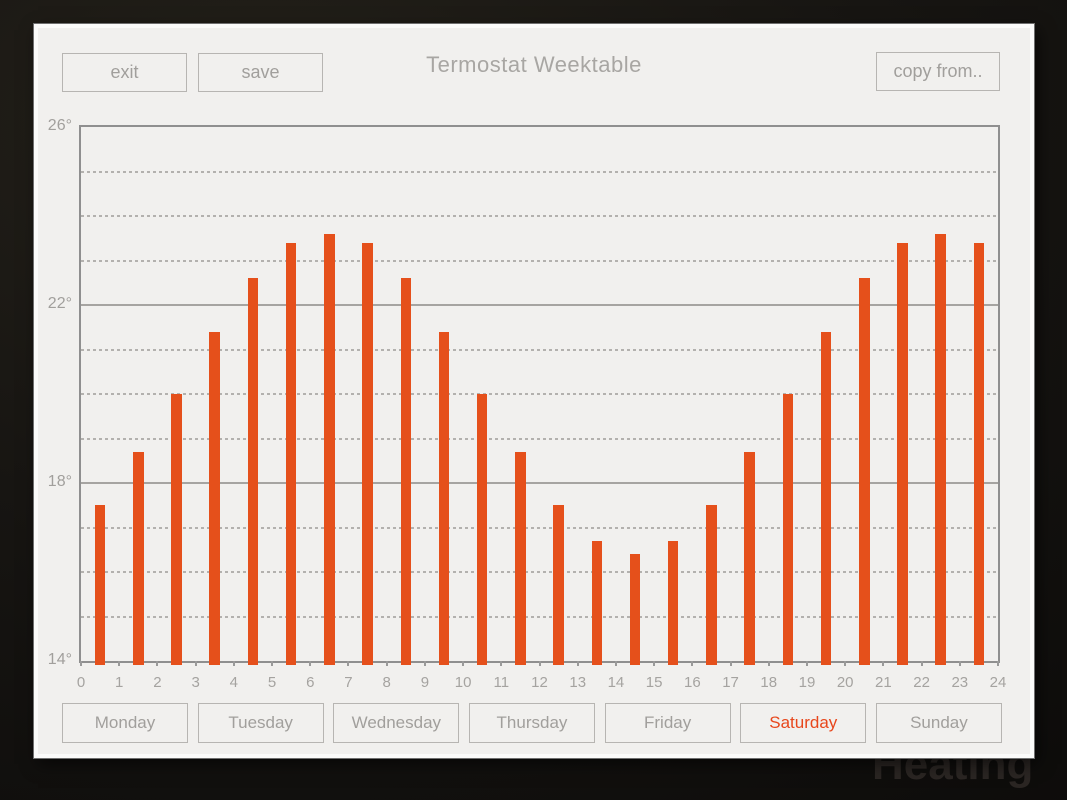 The height and width of the screenshot is (800, 1067). What do you see at coordinates (501, 682) in the screenshot?
I see `x-axis-label-11: 11` at bounding box center [501, 682].